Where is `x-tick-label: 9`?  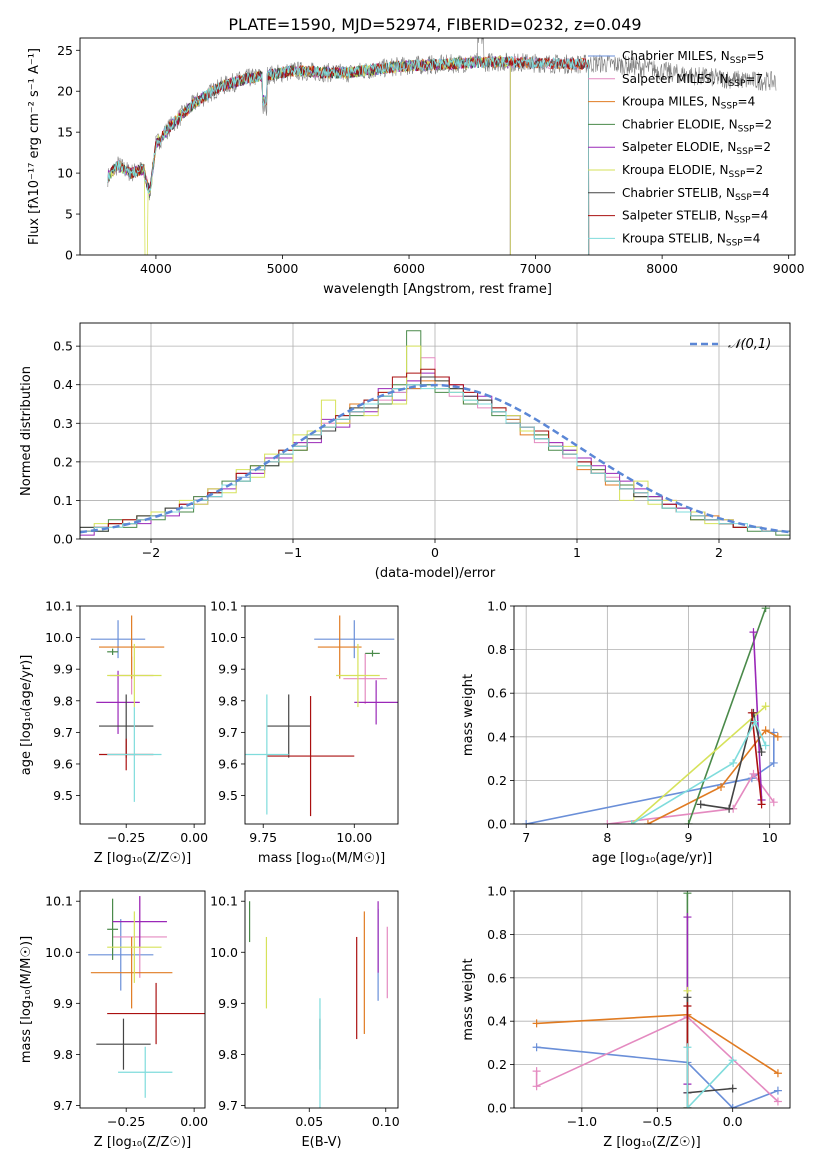 x-tick-label: 9 is located at coordinates (689, 837).